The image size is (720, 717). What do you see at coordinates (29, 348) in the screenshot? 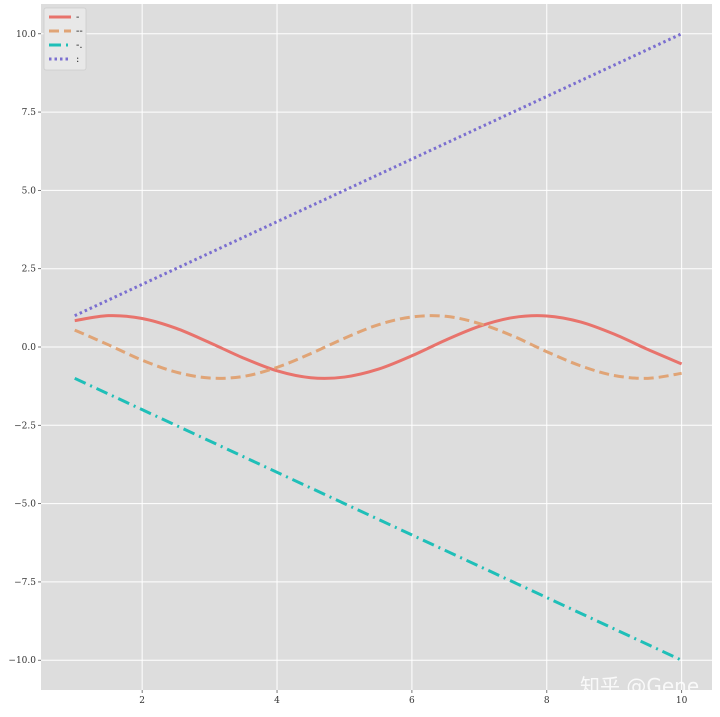
I see `y-tick-label: 0.0` at bounding box center [29, 348].